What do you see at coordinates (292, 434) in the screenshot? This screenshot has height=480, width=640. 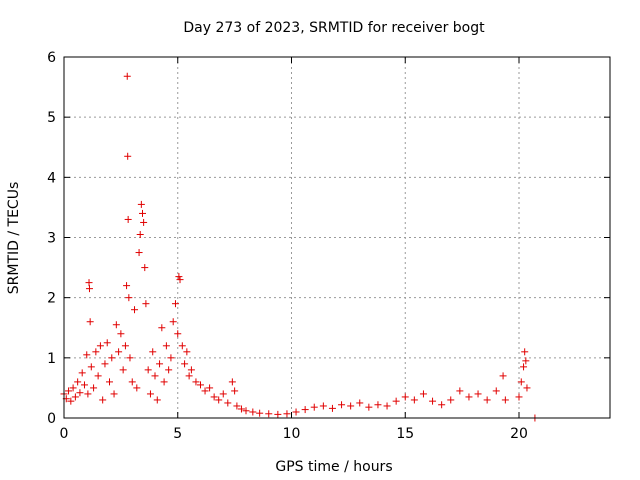 I see `x-tick-label: 10` at bounding box center [292, 434].